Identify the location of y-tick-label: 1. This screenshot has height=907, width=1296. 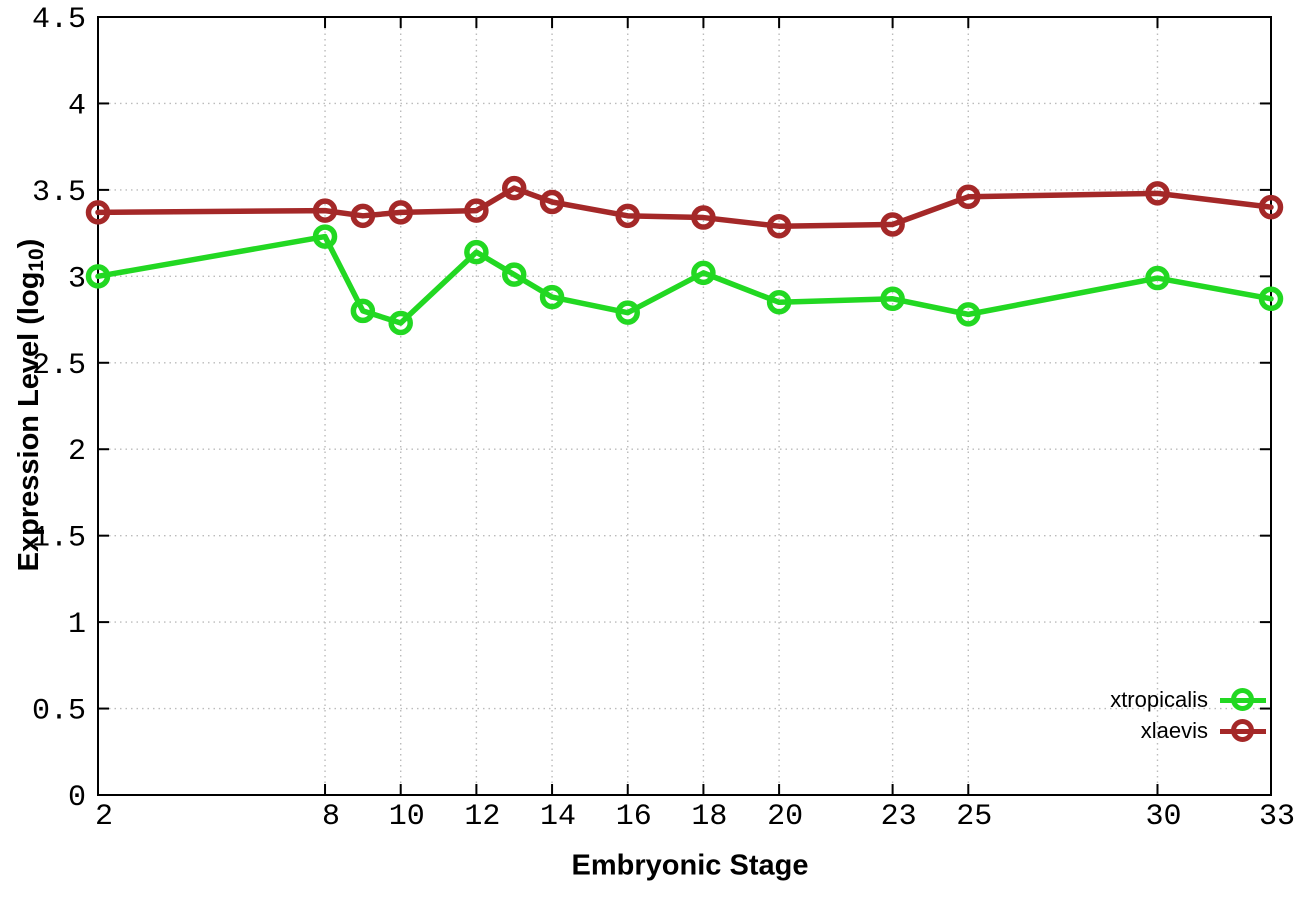
(77, 625).